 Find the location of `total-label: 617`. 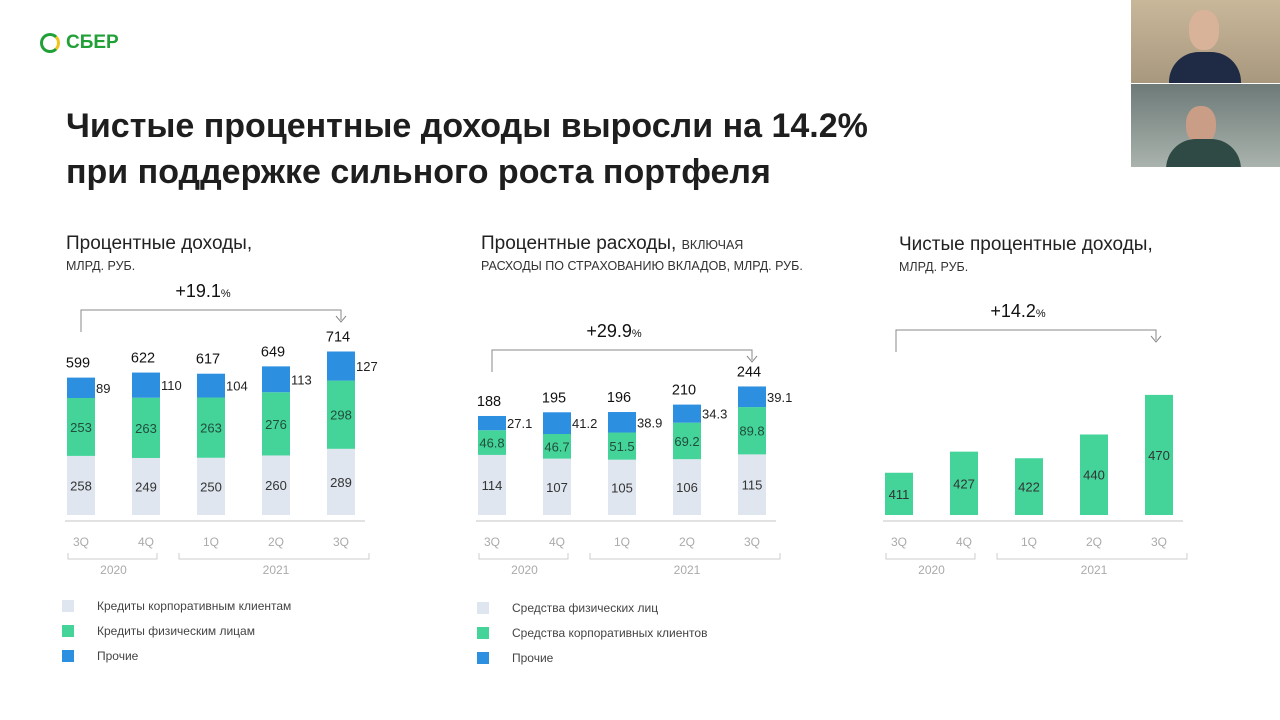

total-label: 617 is located at coordinates (208, 360).